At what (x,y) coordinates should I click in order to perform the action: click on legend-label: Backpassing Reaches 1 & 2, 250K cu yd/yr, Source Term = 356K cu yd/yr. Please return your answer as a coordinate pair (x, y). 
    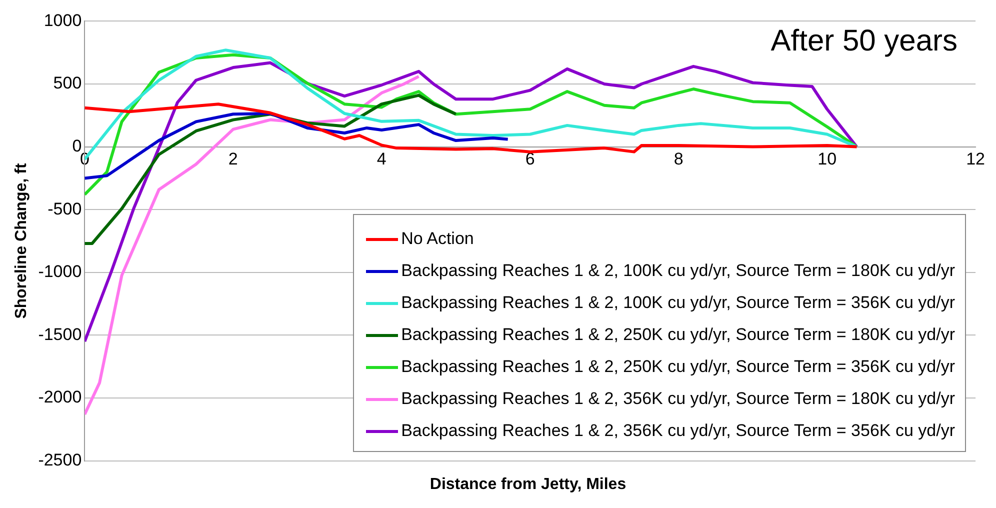
    Looking at the image, I should click on (678, 367).